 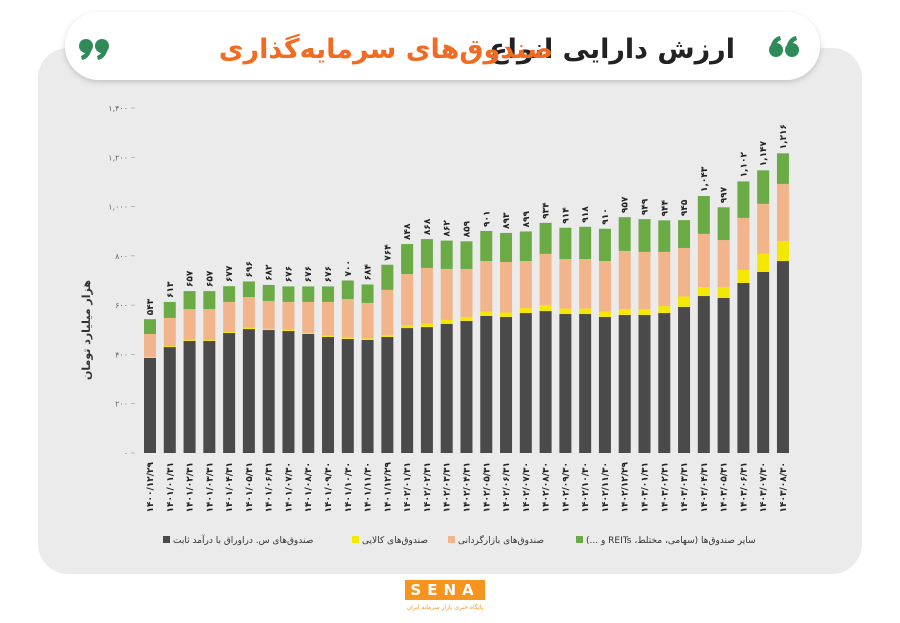 What do you see at coordinates (210, 487) in the screenshot?
I see `x-tick-label: ۱۴۰۱/۰۳/۳۱` at bounding box center [210, 487].